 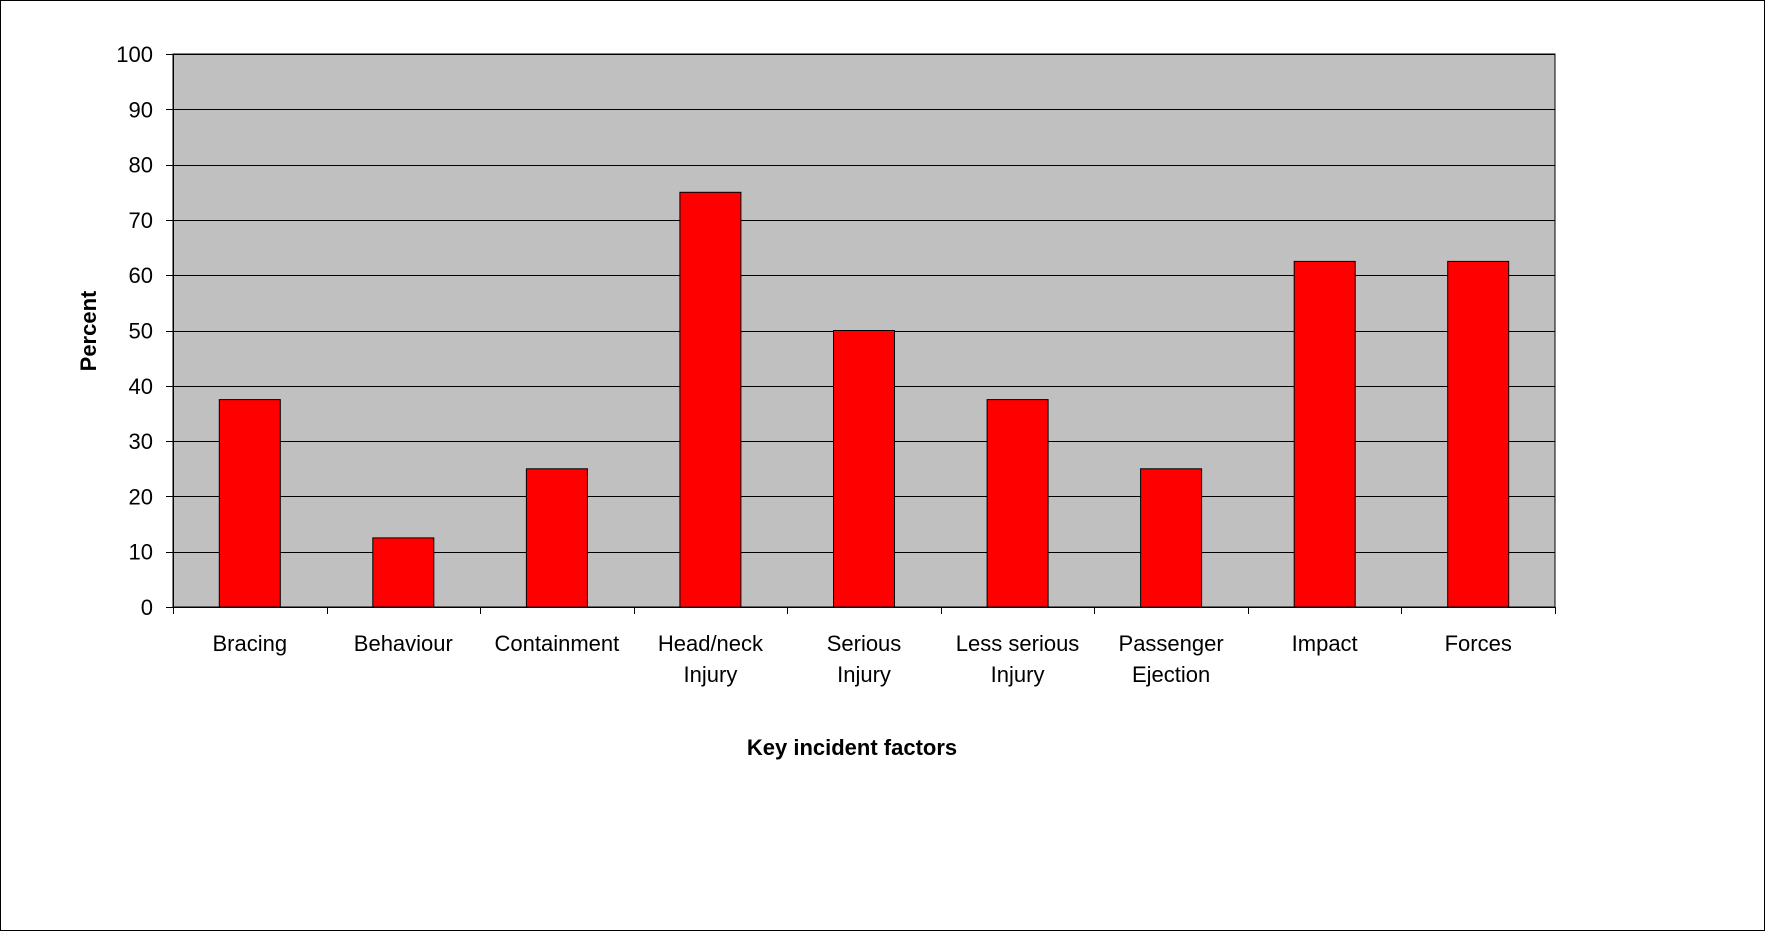 What do you see at coordinates (134, 54) in the screenshot?
I see `y-tick-label-100: 100` at bounding box center [134, 54].